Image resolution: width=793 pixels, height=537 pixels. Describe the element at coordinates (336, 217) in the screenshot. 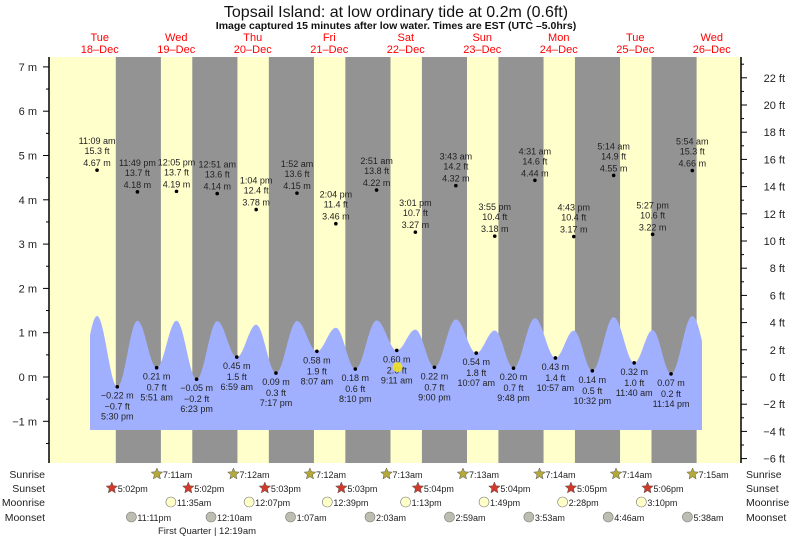

I see `high-tide-m: 3.46 m` at that location.